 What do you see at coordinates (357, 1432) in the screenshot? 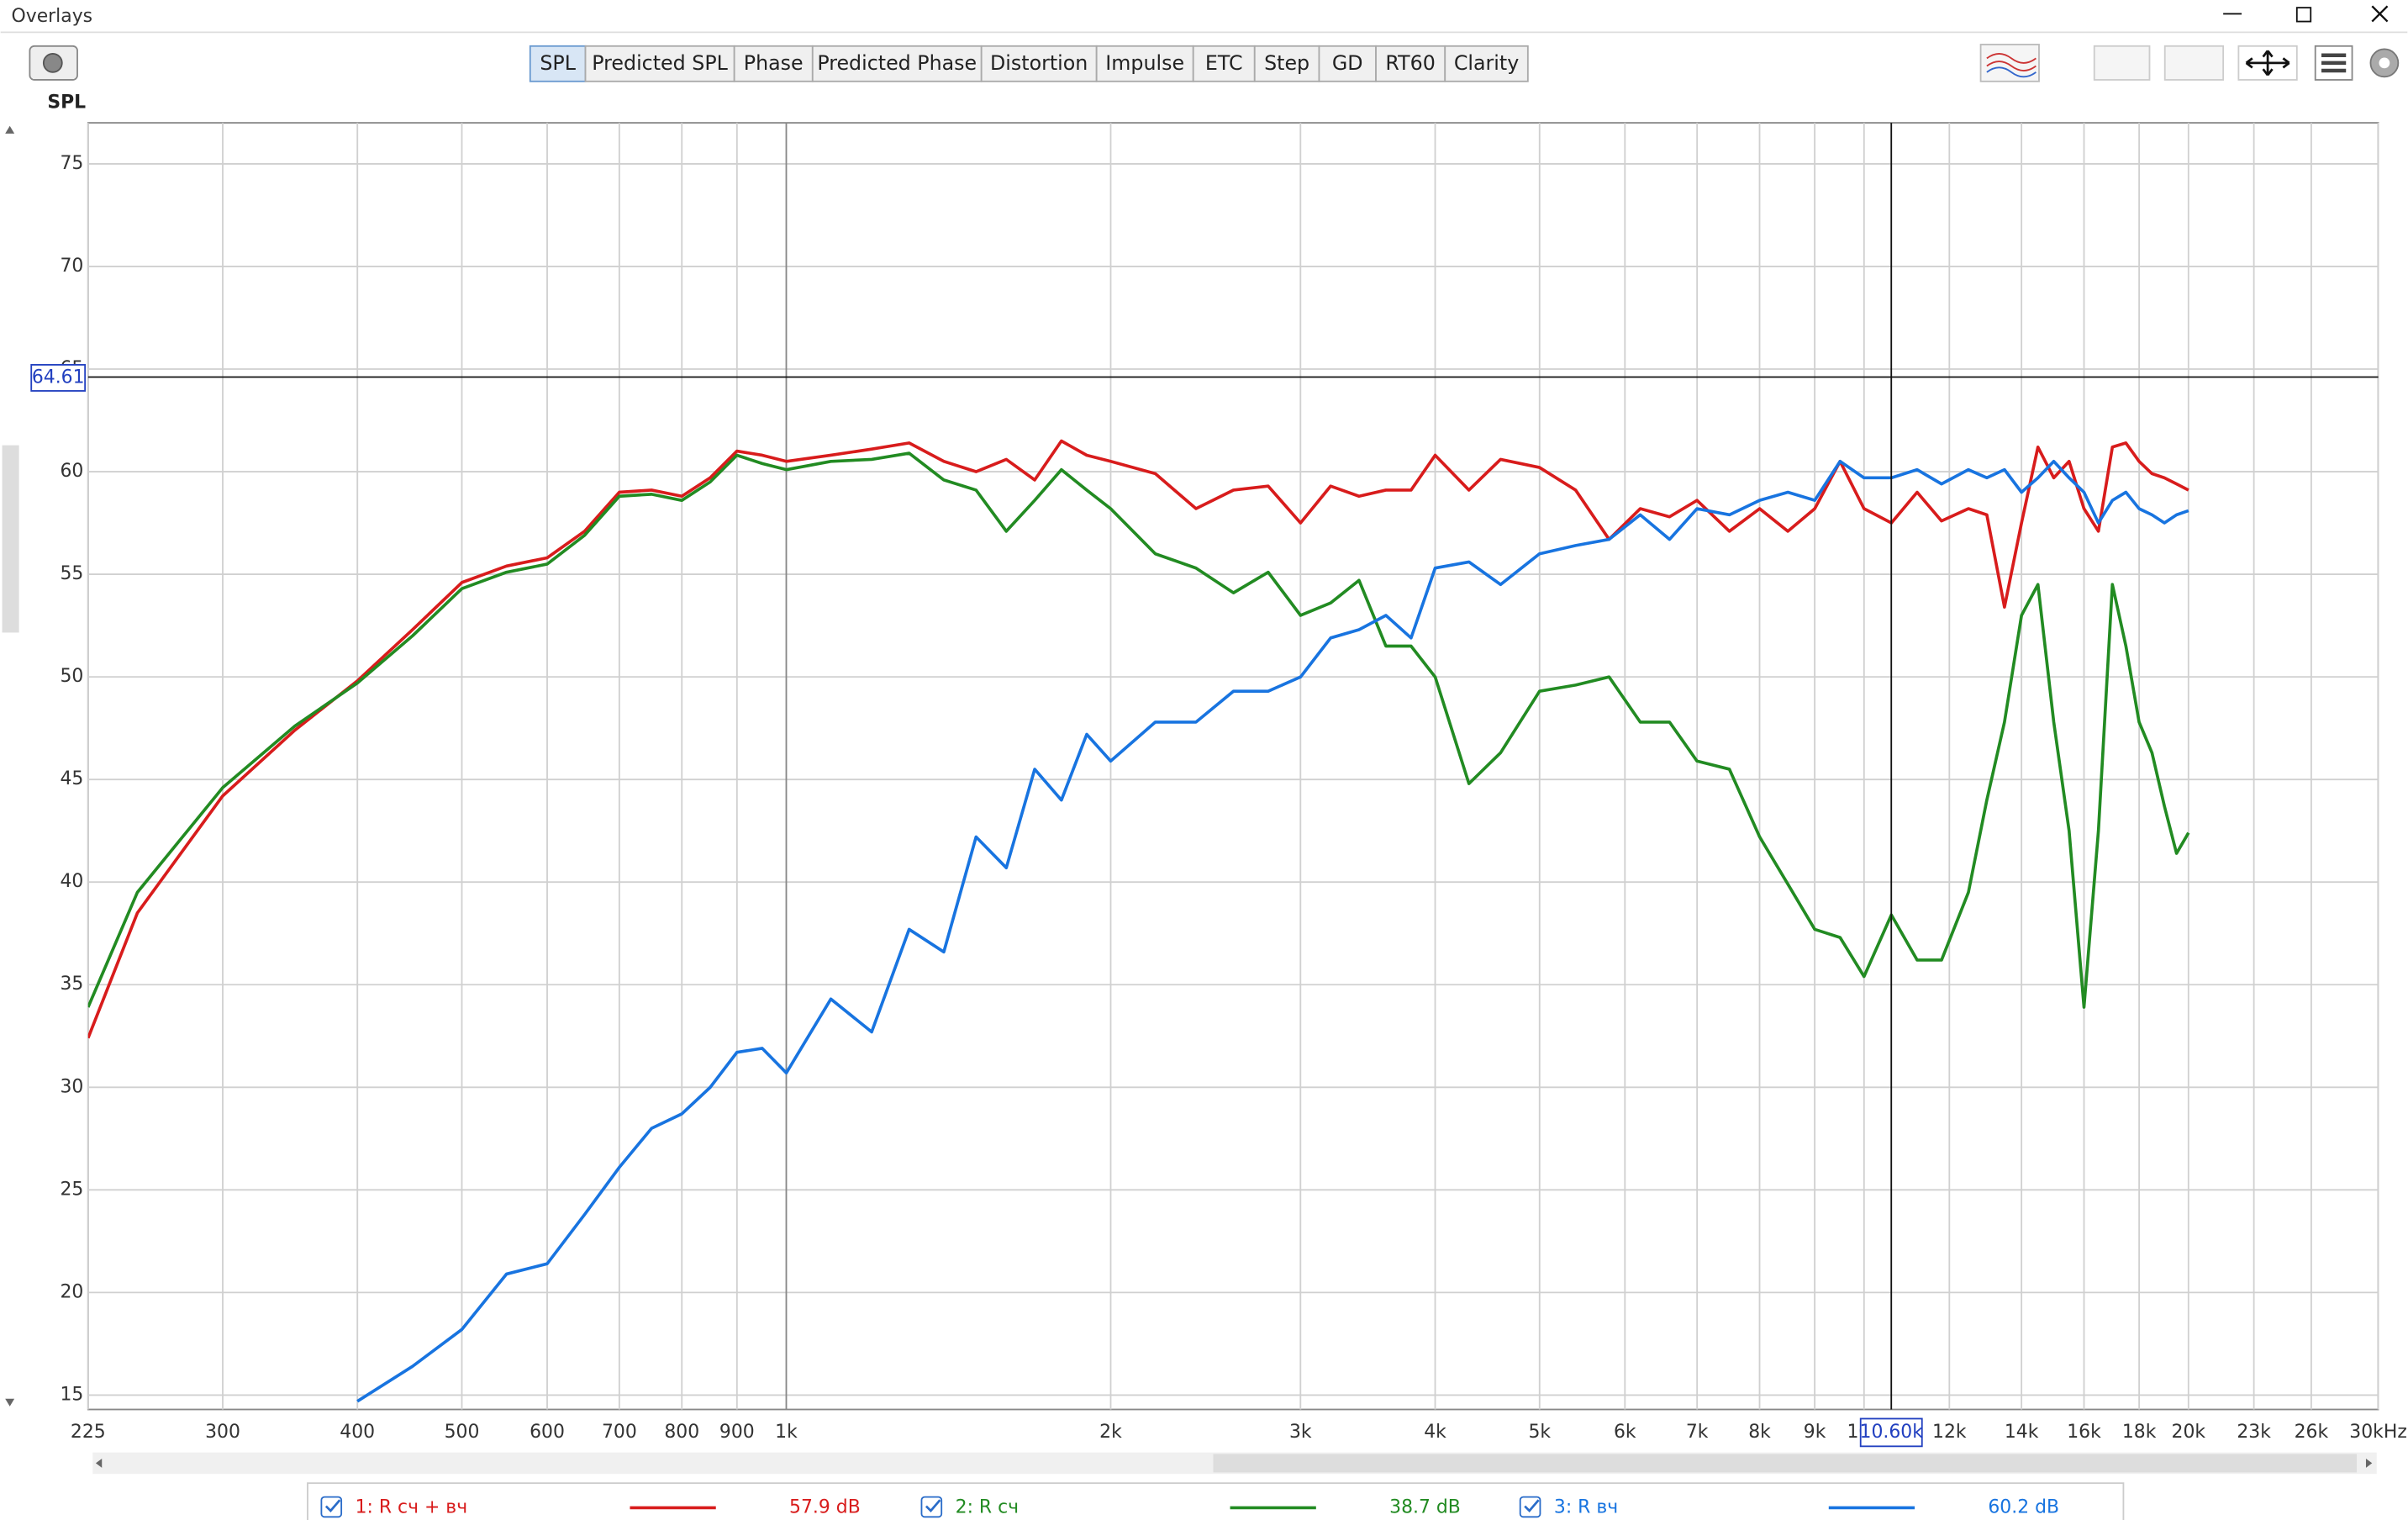
I see `x-tick-label: 400` at bounding box center [357, 1432].